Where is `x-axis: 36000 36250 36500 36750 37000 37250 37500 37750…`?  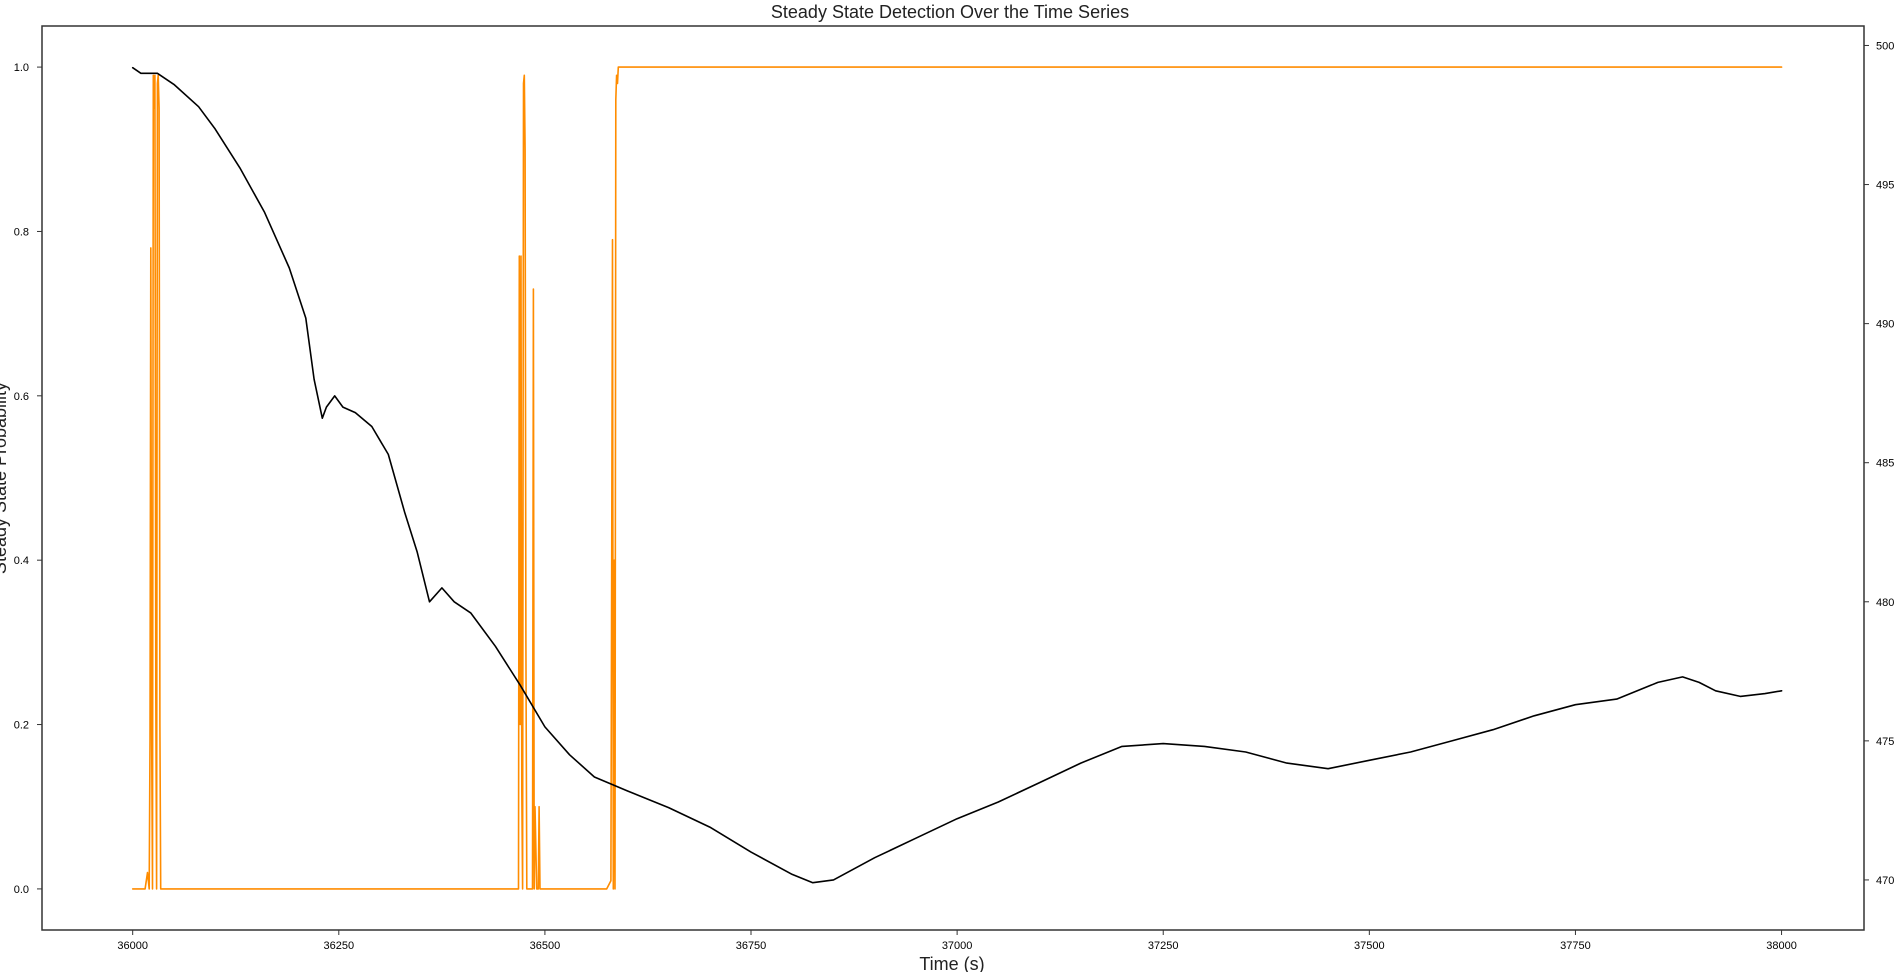
x-axis: 36000 36250 36500 36750 37000 37250 37500 37750… is located at coordinates (957, 941).